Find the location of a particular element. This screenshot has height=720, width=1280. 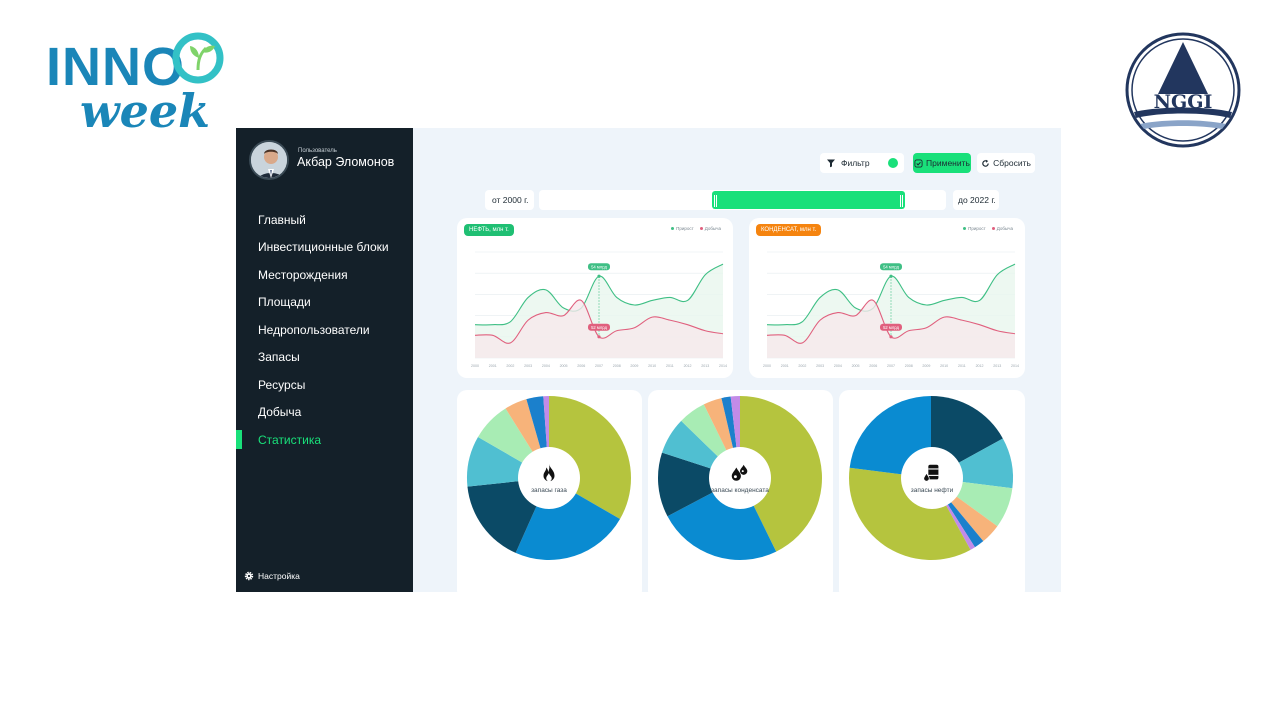

sidebar-item-main: Главный is located at coordinates (282, 219).